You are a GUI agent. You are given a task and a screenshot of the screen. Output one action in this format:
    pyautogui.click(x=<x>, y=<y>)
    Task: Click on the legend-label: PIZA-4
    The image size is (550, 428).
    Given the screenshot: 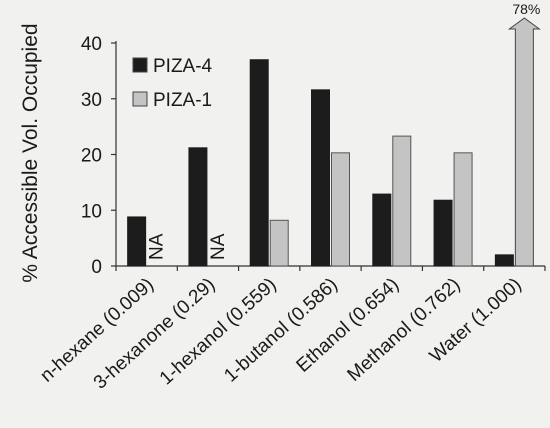 What is the action you would take?
    pyautogui.click(x=183, y=66)
    